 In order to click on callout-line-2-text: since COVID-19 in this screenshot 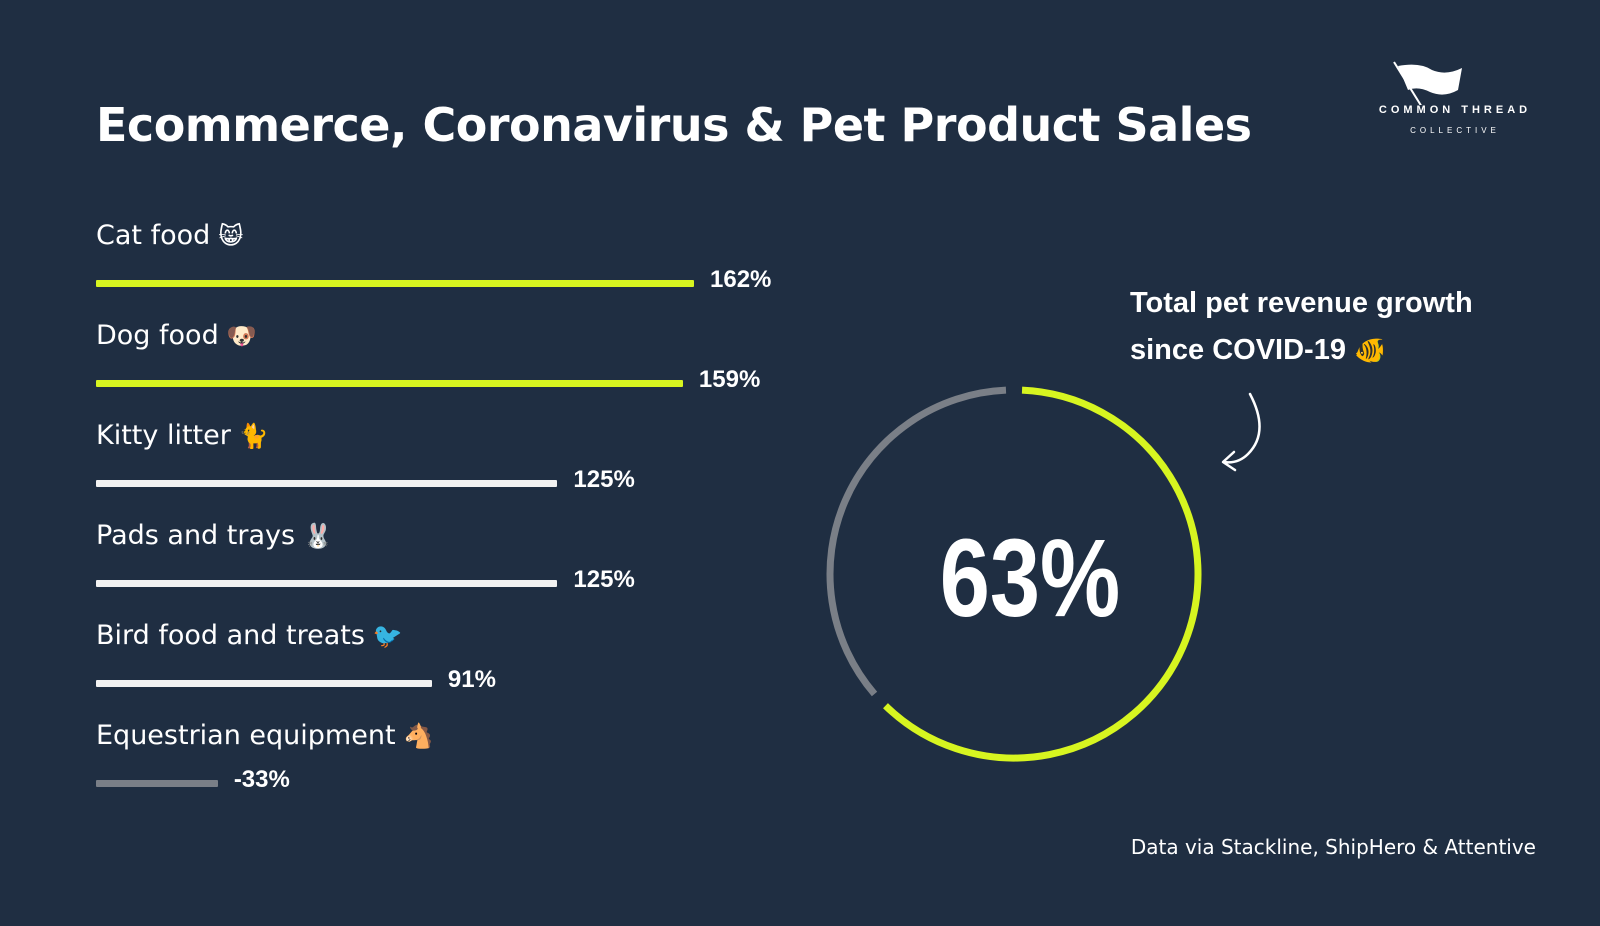, I will do `click(1238, 350)`.